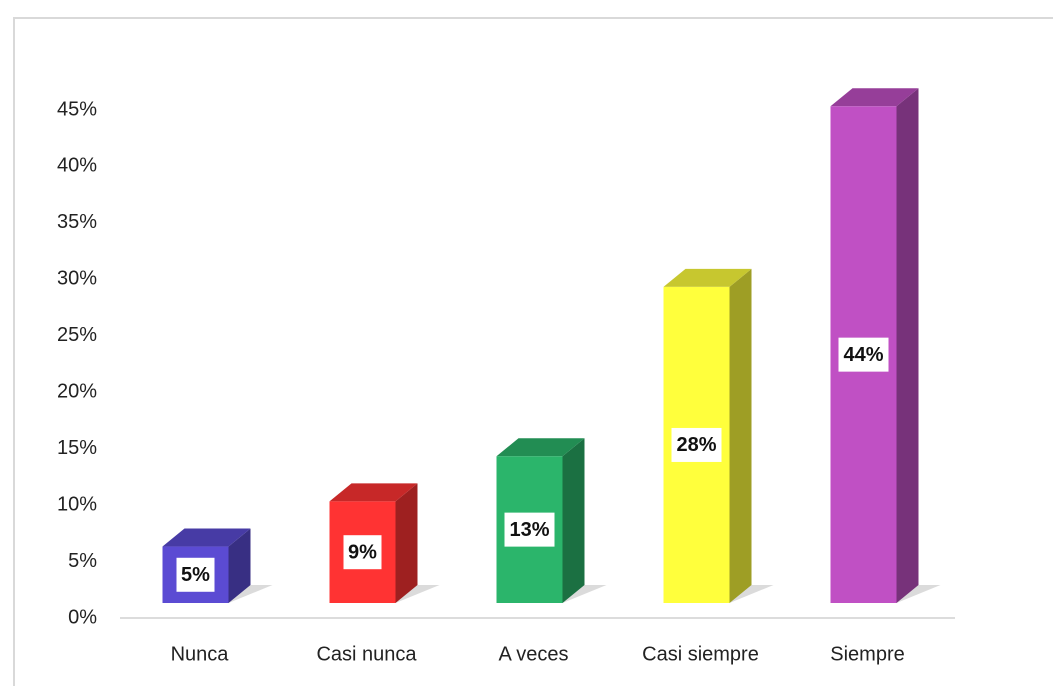 The image size is (1053, 686). Describe the element at coordinates (77, 448) in the screenshot. I see `y-tick-label: 15%` at that location.